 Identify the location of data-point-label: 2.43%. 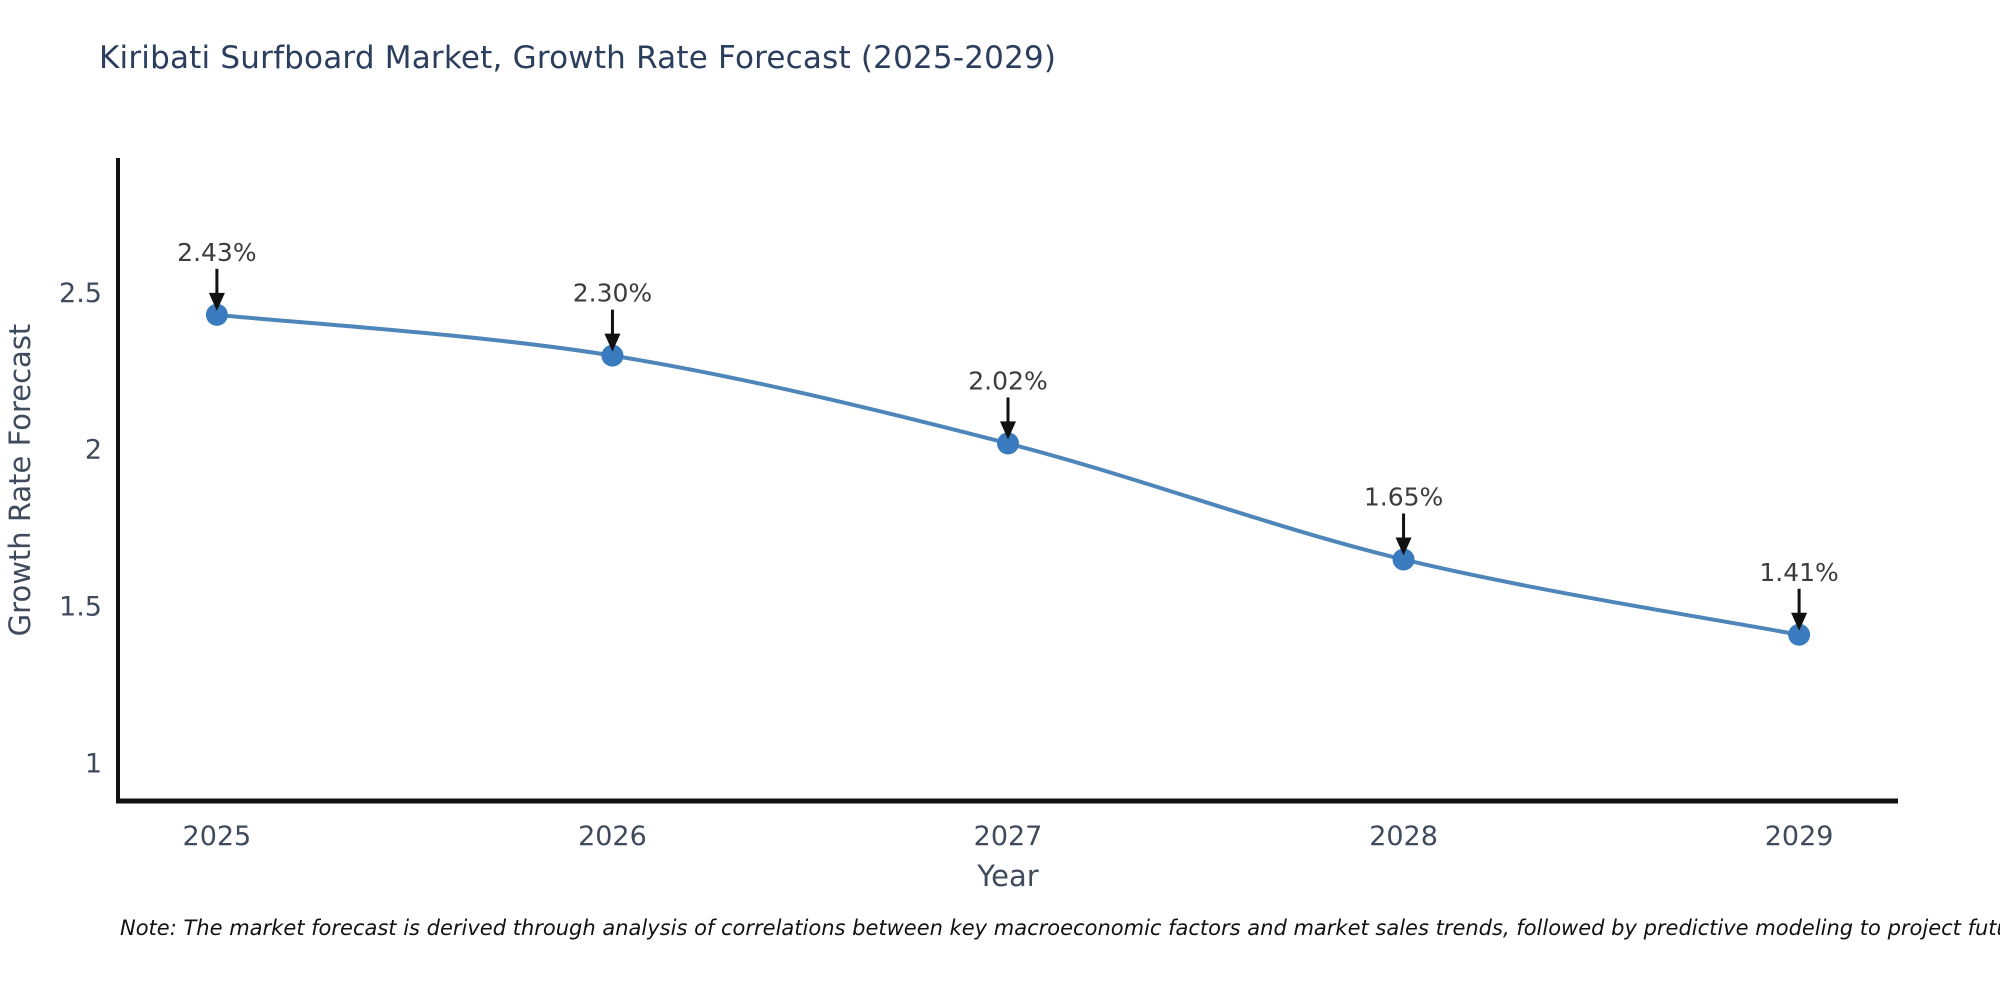
(216, 252).